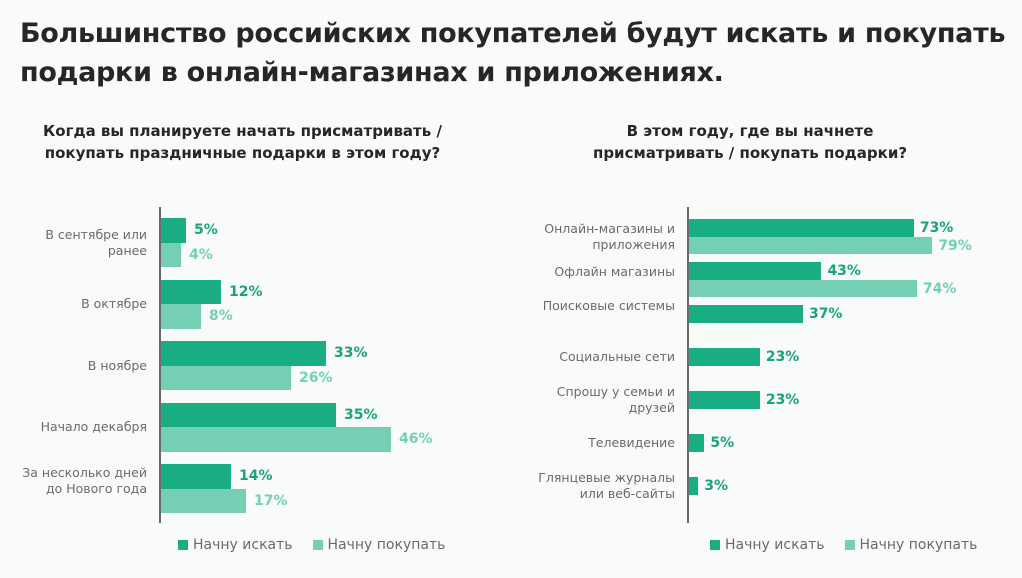  Describe the element at coordinates (609, 236) in the screenshot. I see `category-label: Онлайн-магазины и приложения` at that location.